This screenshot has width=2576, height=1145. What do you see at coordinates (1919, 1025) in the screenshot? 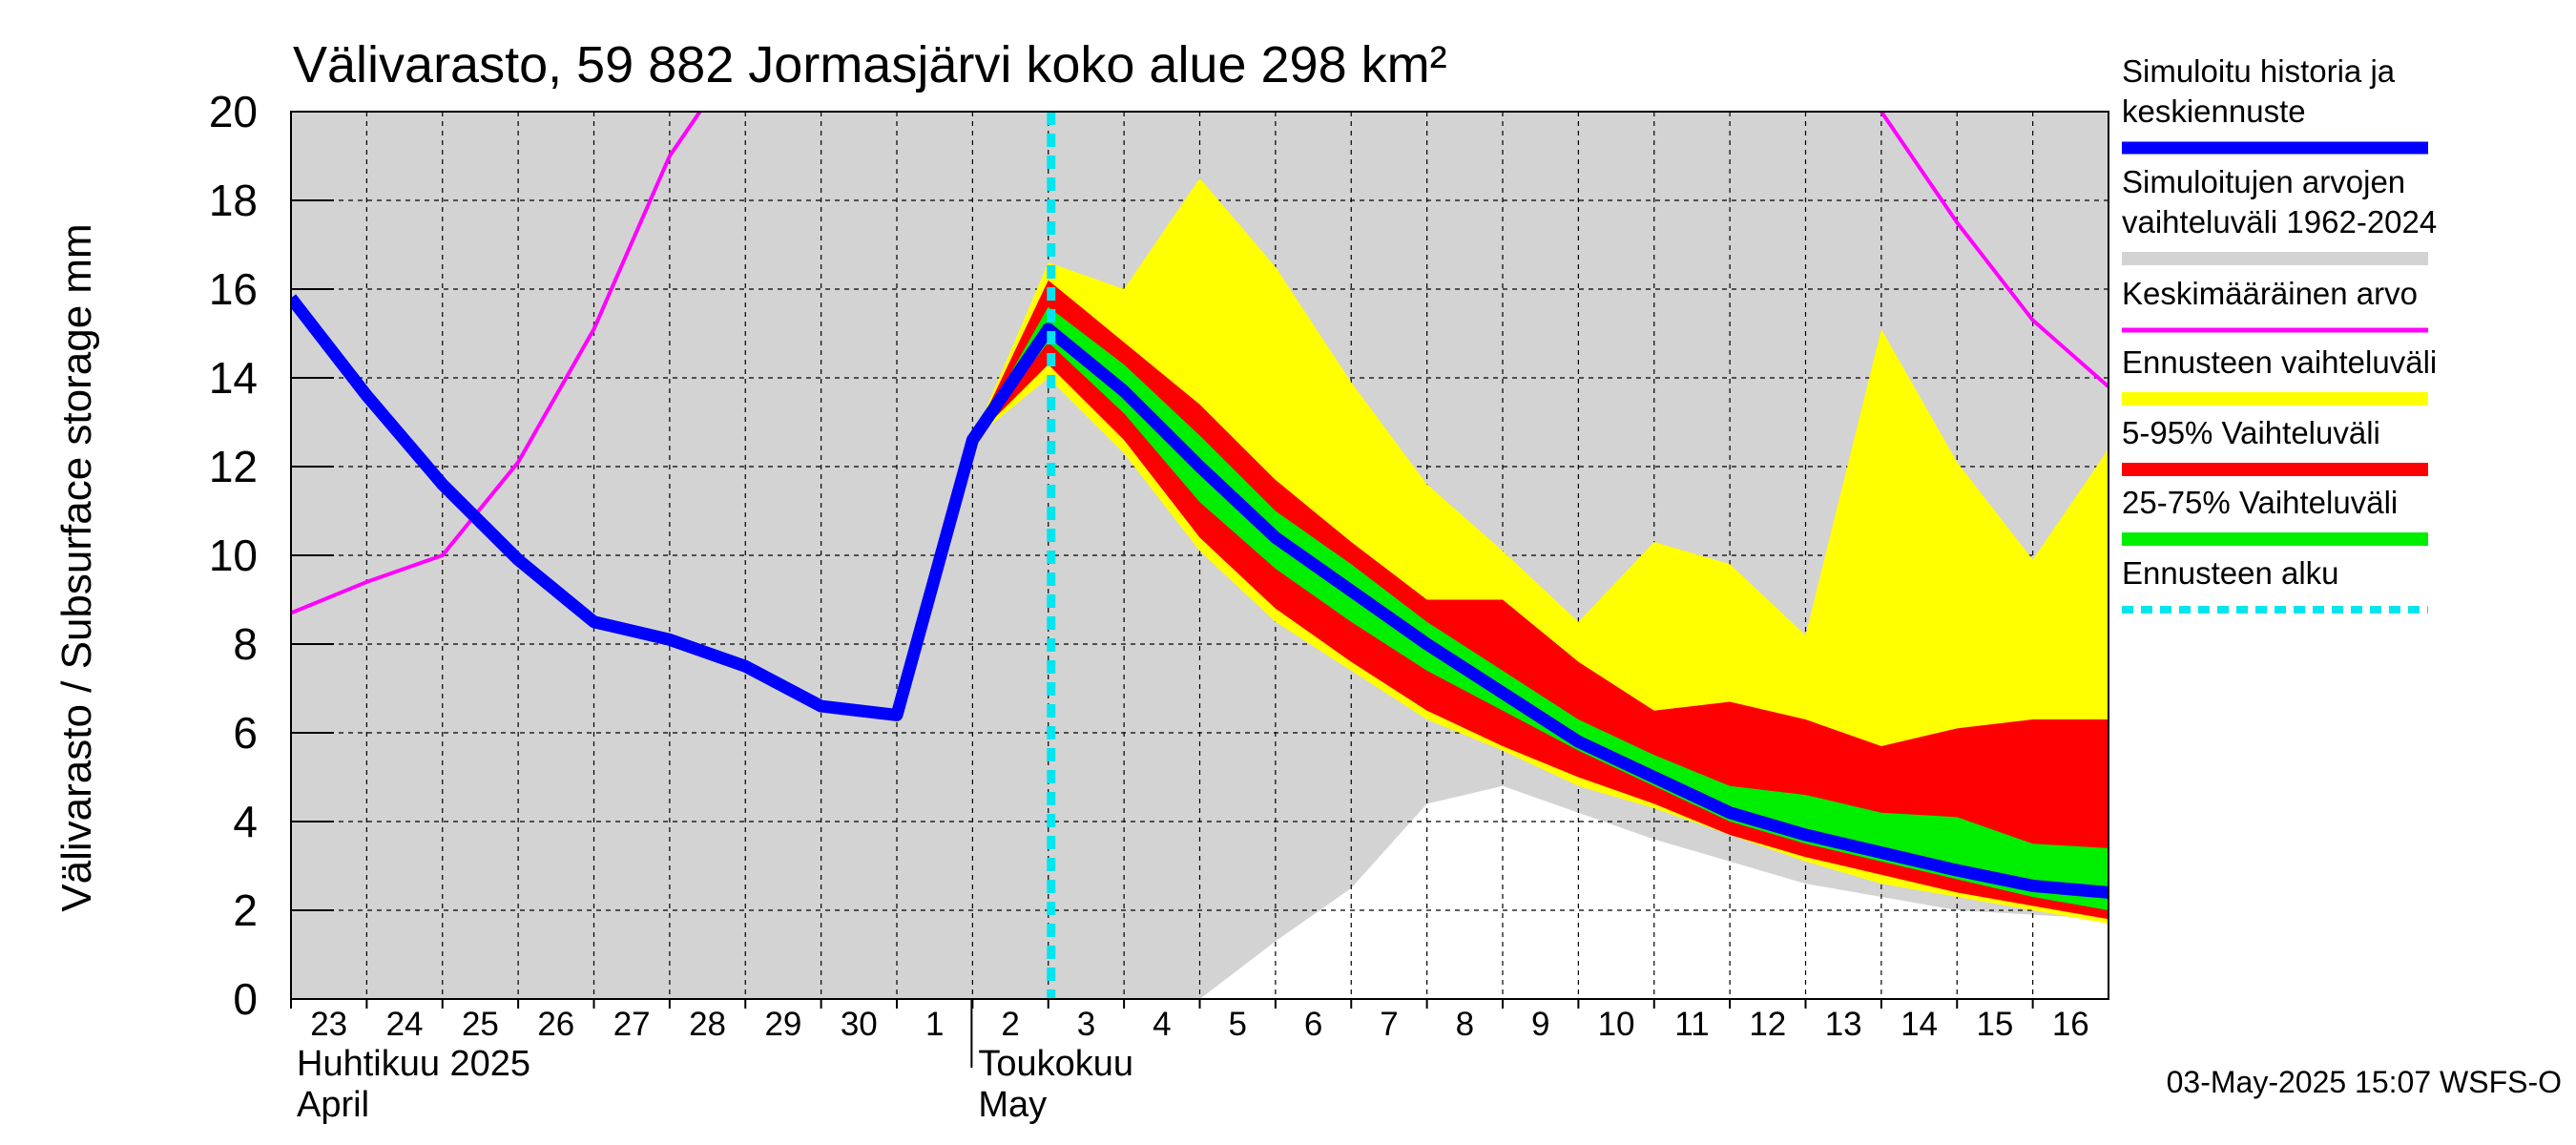
I see `x-tick-label: 14` at bounding box center [1919, 1025].